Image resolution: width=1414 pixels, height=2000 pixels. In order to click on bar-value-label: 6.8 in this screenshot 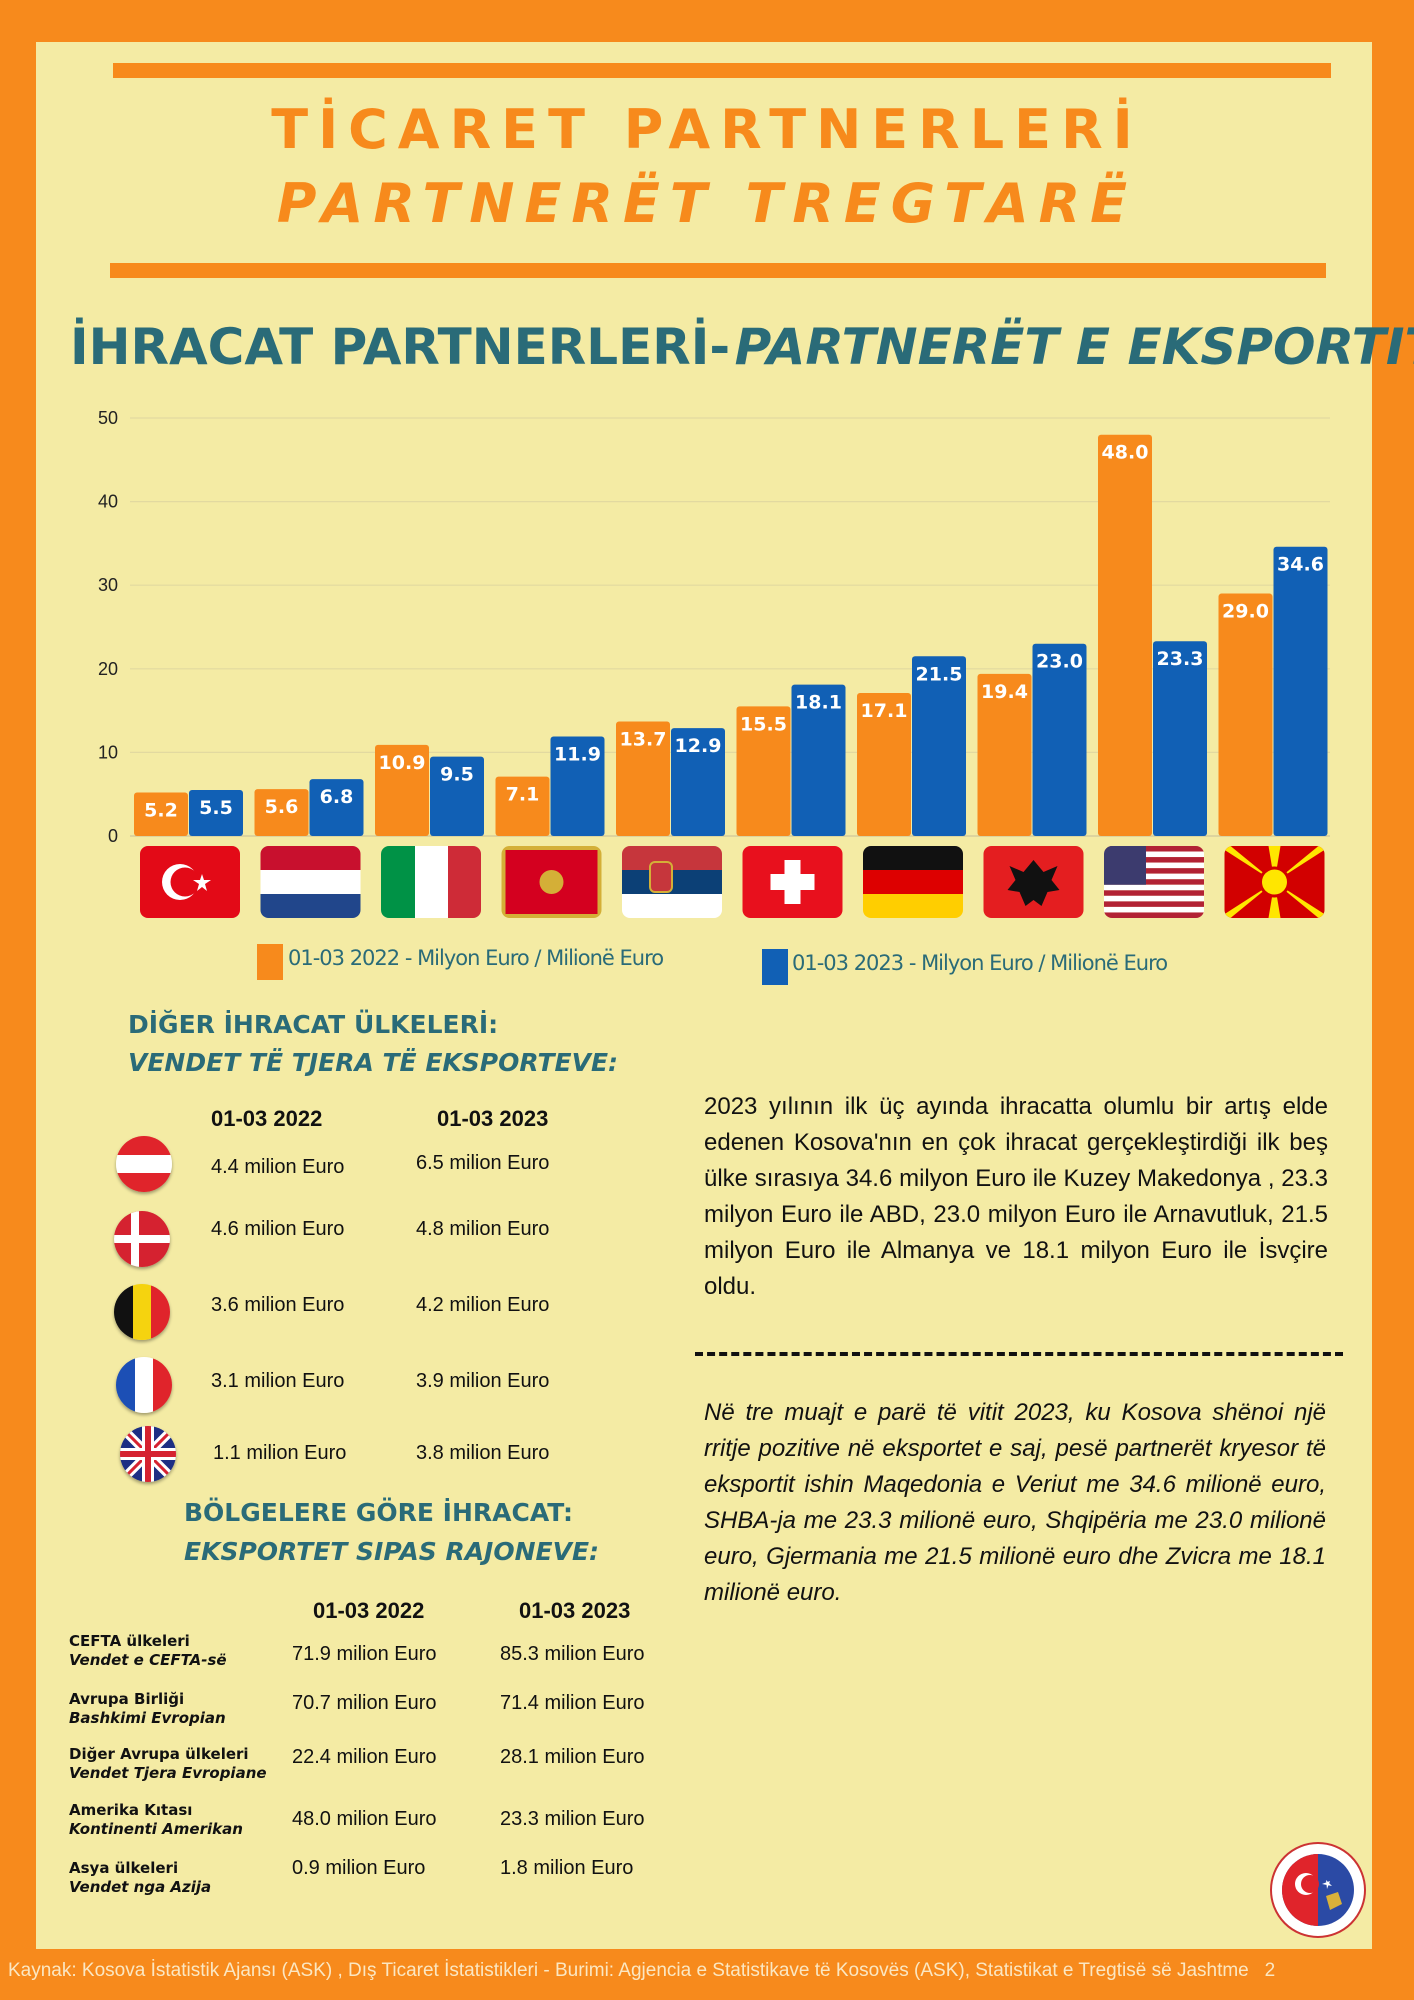, I will do `click(337, 797)`.